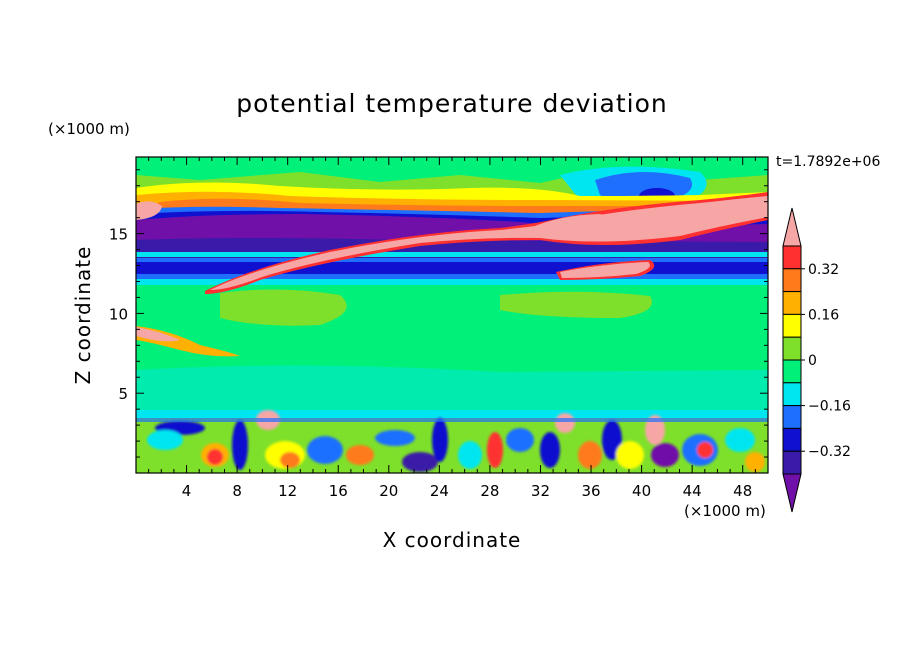  What do you see at coordinates (641, 491) in the screenshot?
I see `x-tick-label: 40` at bounding box center [641, 491].